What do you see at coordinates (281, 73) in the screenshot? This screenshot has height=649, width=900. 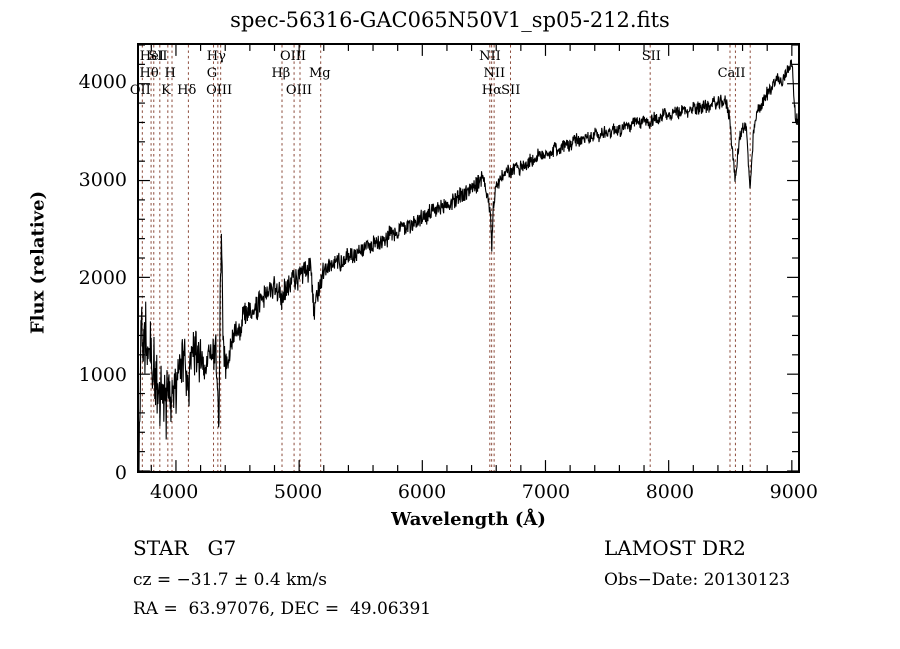 I see `line-label-H-4861: Hβ` at bounding box center [281, 73].